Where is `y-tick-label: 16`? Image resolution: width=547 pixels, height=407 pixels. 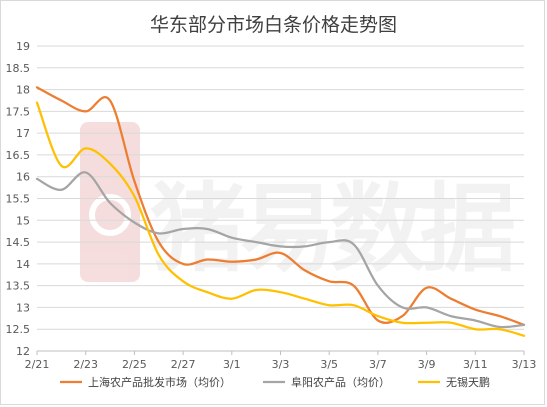
y-tick-label: 16 is located at coordinates (23, 177).